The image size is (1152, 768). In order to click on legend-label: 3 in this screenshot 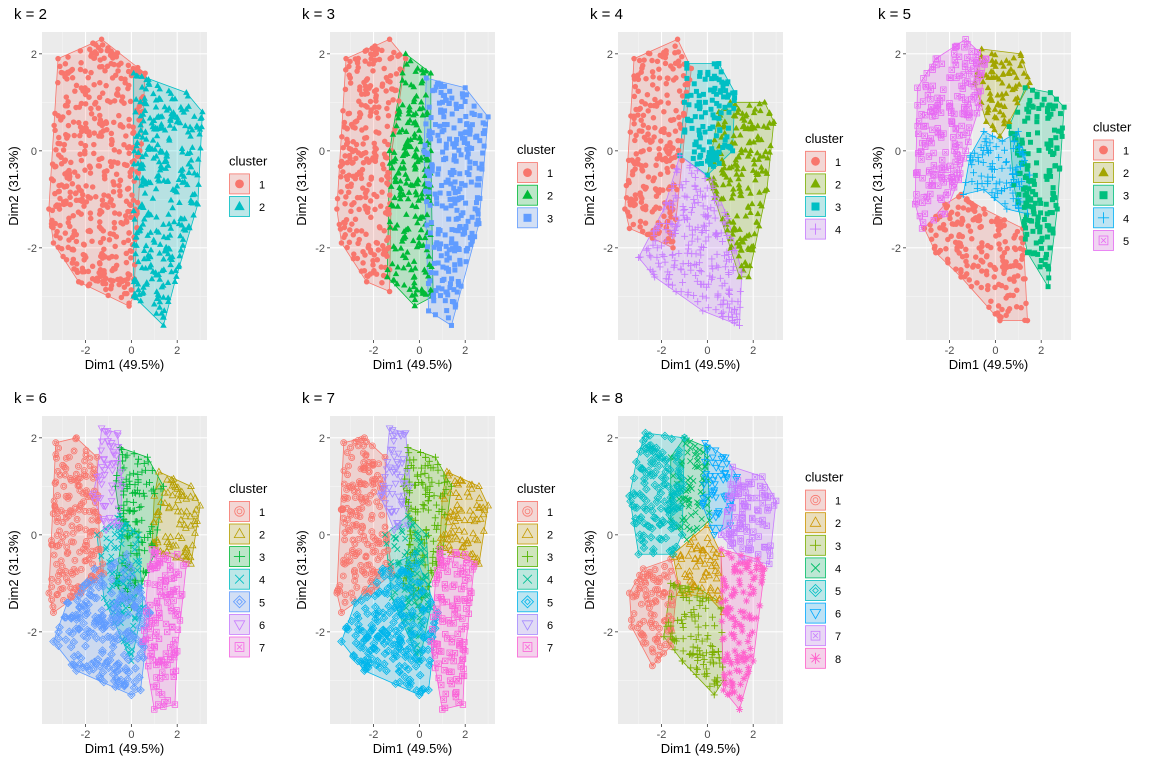, I will do `click(550, 219)`.